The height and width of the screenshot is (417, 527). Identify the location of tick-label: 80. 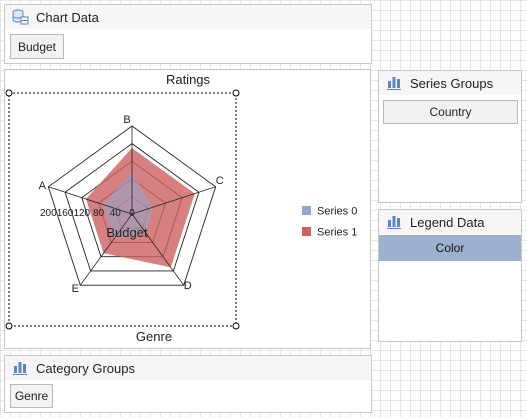
(99, 213).